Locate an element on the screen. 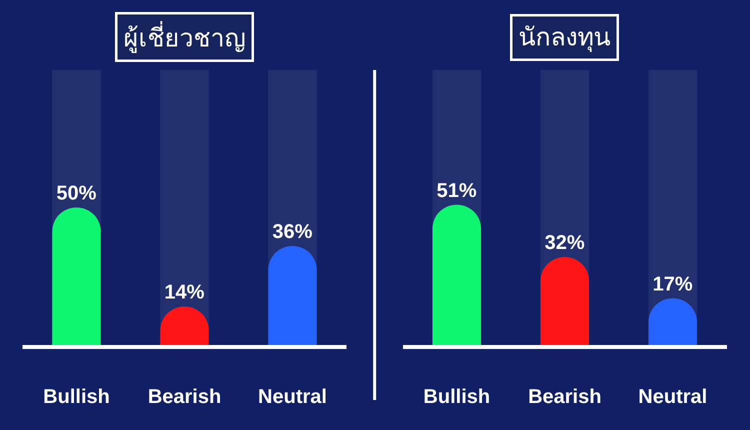  data-label: 36% is located at coordinates (292, 232).